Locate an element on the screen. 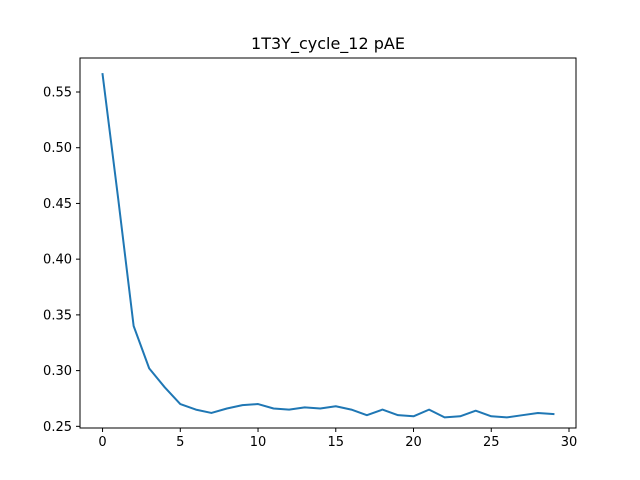  x-tick-label: 0 is located at coordinates (102, 442).